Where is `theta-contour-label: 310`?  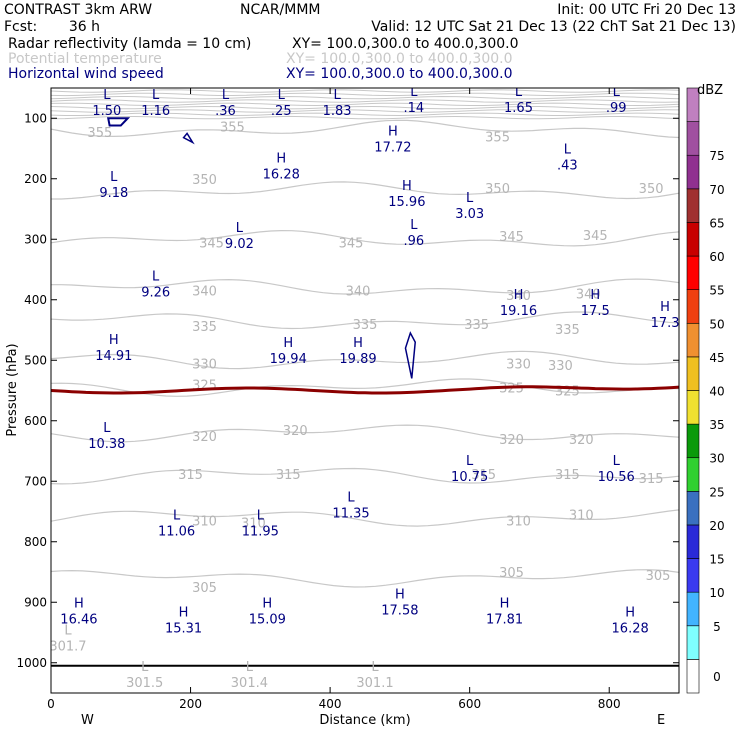 theta-contour-label: 310 is located at coordinates (204, 522).